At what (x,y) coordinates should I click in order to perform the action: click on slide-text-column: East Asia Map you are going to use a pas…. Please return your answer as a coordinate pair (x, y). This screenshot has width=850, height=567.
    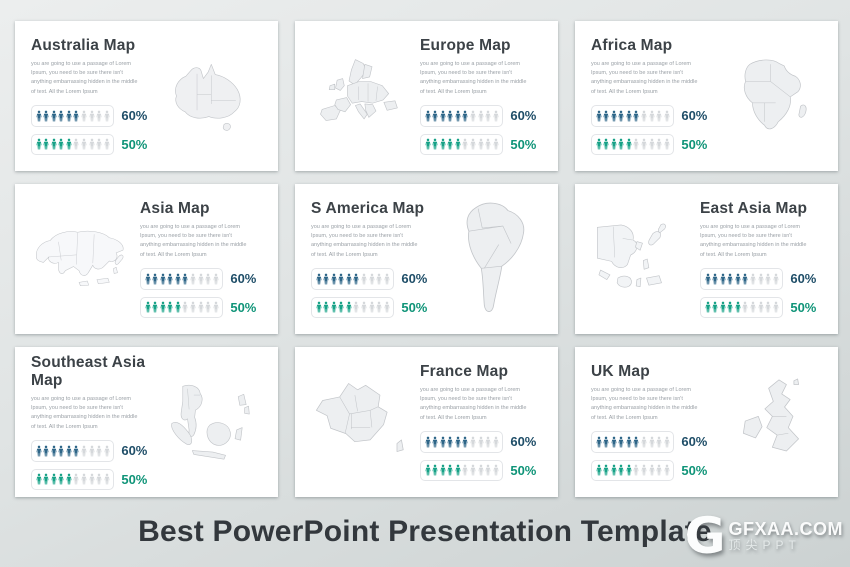
    Looking at the image, I should click on (761, 259).